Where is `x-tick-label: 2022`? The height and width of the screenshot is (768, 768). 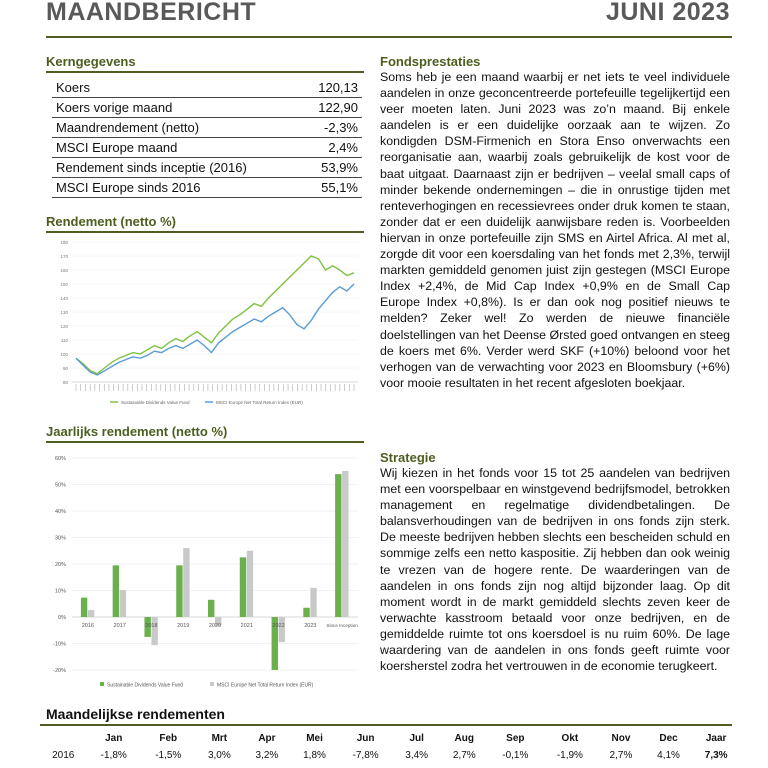 x-tick-label: 2022 is located at coordinates (278, 626).